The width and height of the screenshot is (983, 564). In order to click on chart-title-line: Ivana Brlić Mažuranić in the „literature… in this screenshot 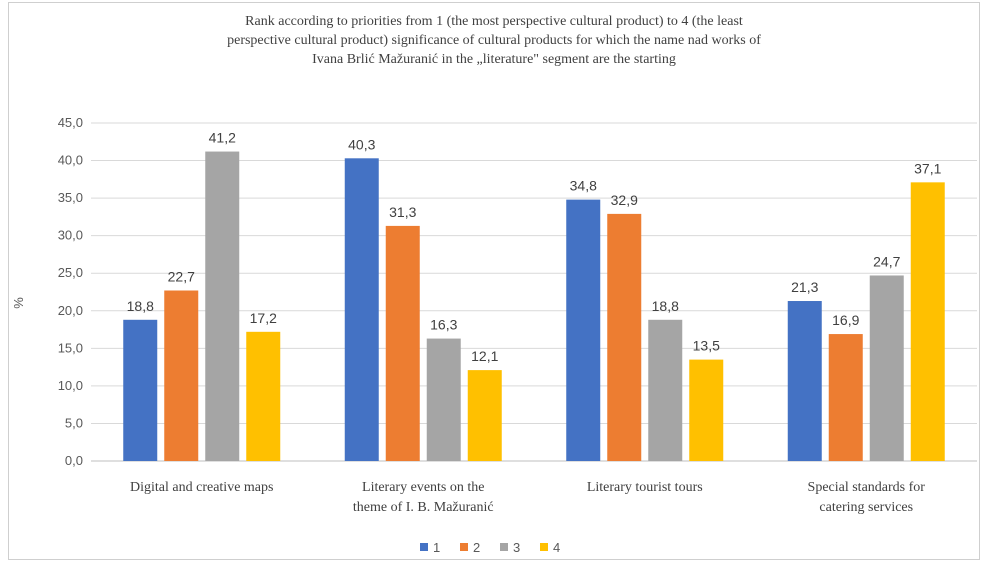, I will do `click(494, 59)`.